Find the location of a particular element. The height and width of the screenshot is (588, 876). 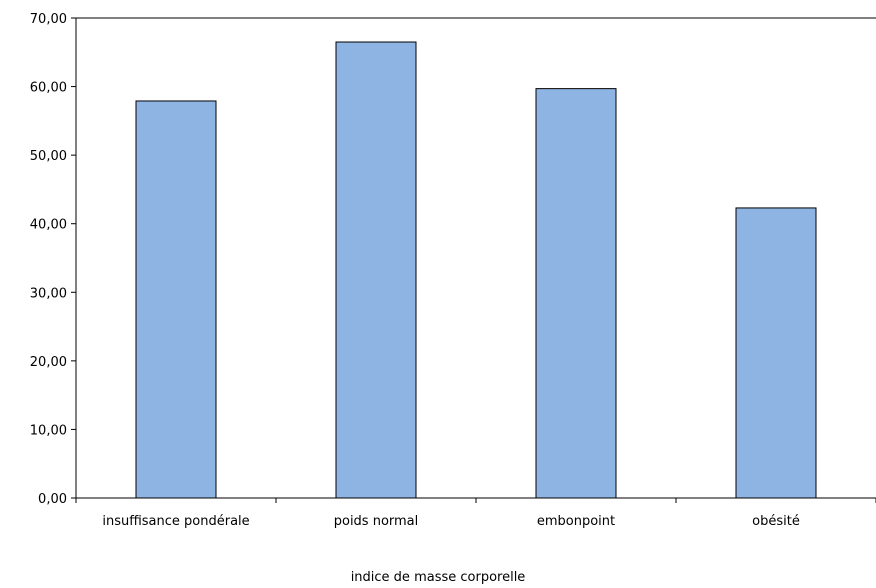

y-tick-label: 40,00 is located at coordinates (48, 225).